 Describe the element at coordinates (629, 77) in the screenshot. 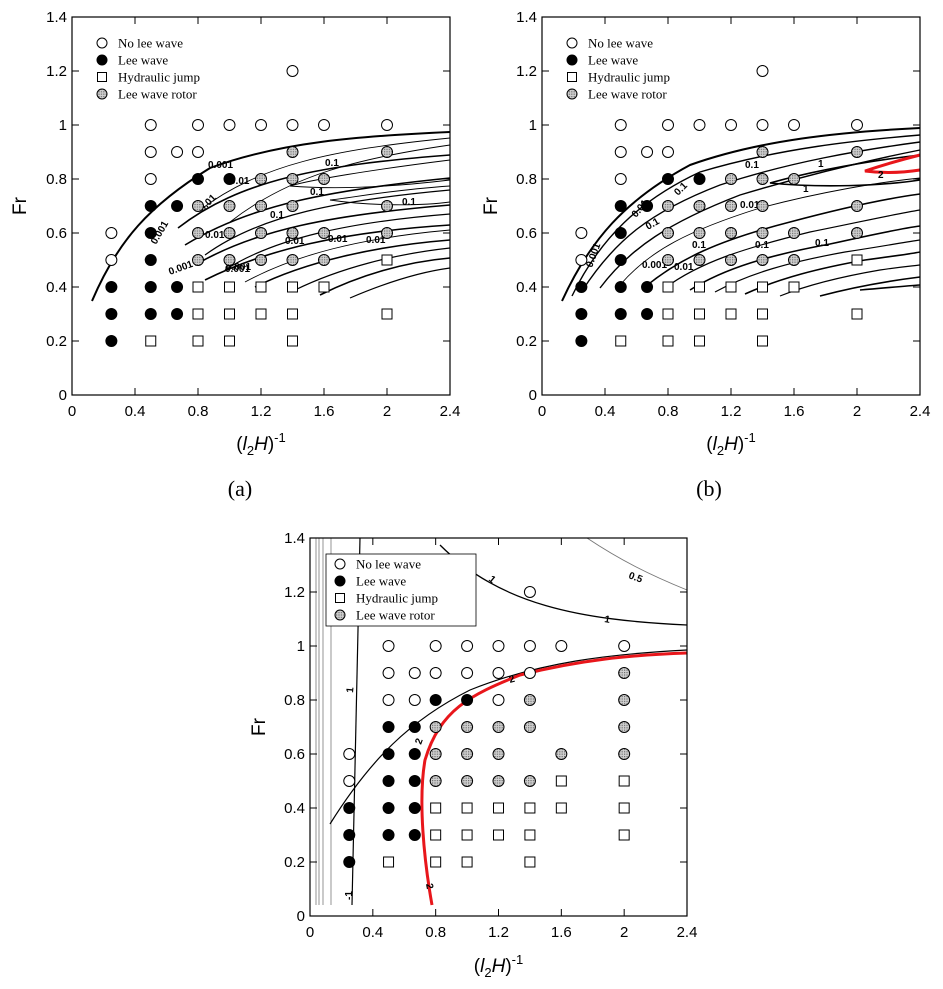

I see `legend-label: Hydraulic jump` at that location.